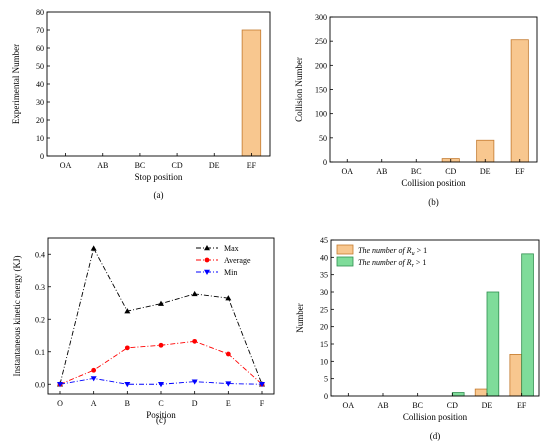 This screenshot has height=448, width=550. Describe the element at coordinates (127, 348) in the screenshot. I see `chart-c-point-average-B` at that location.